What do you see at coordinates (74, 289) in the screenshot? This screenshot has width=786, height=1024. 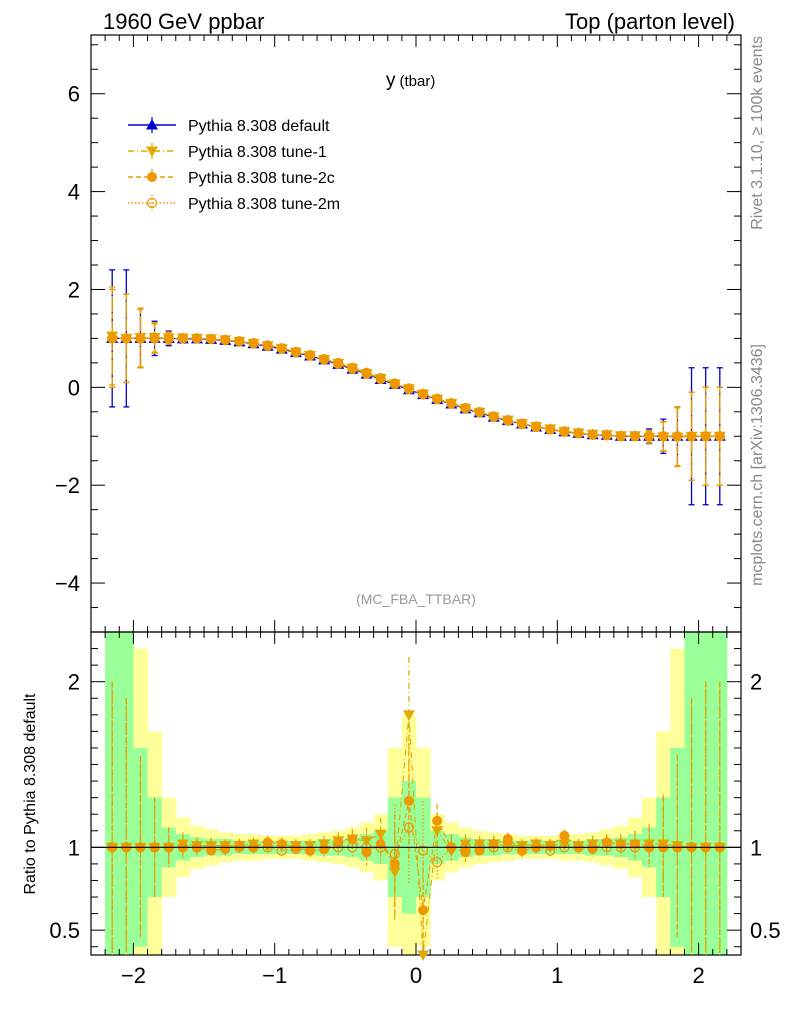 I see `y-tick-label: 2` at bounding box center [74, 289].